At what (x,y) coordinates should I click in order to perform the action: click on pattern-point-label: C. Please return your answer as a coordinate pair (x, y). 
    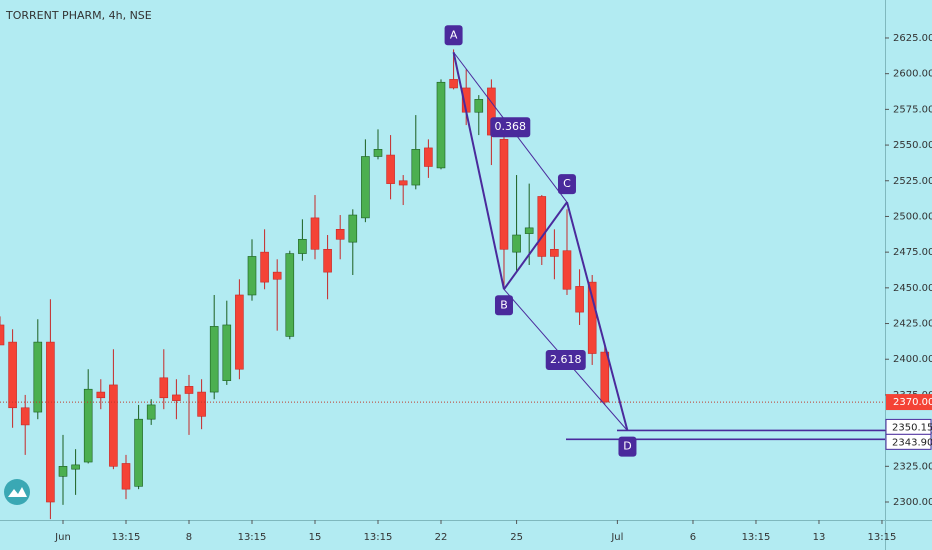
    Looking at the image, I should click on (567, 183).